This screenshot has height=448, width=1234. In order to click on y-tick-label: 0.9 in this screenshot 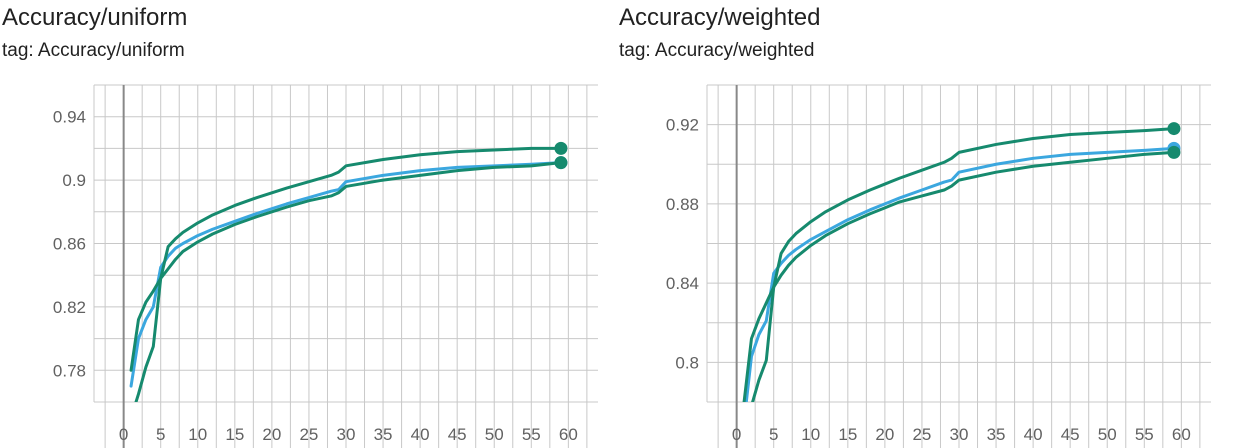, I will do `click(74, 180)`.